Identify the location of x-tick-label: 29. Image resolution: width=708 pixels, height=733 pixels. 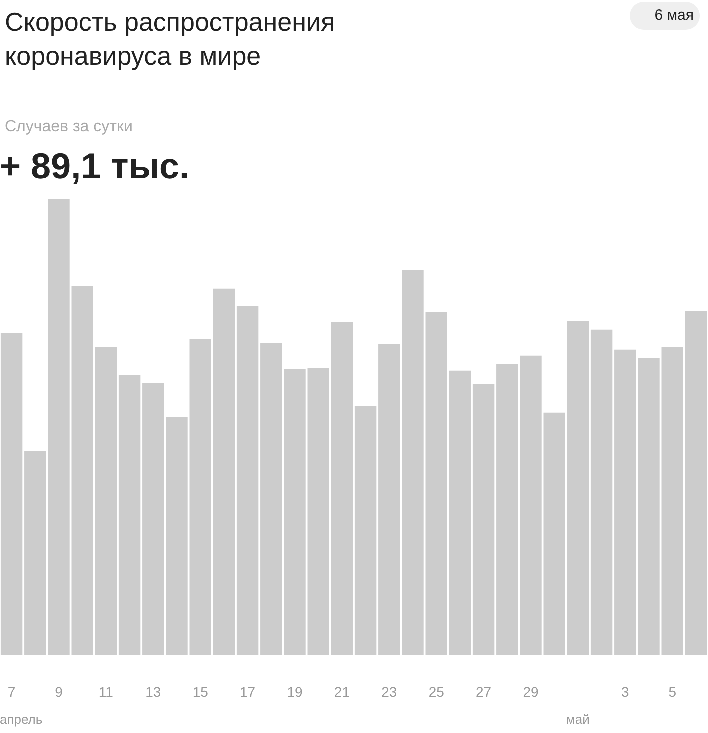
(531, 692).